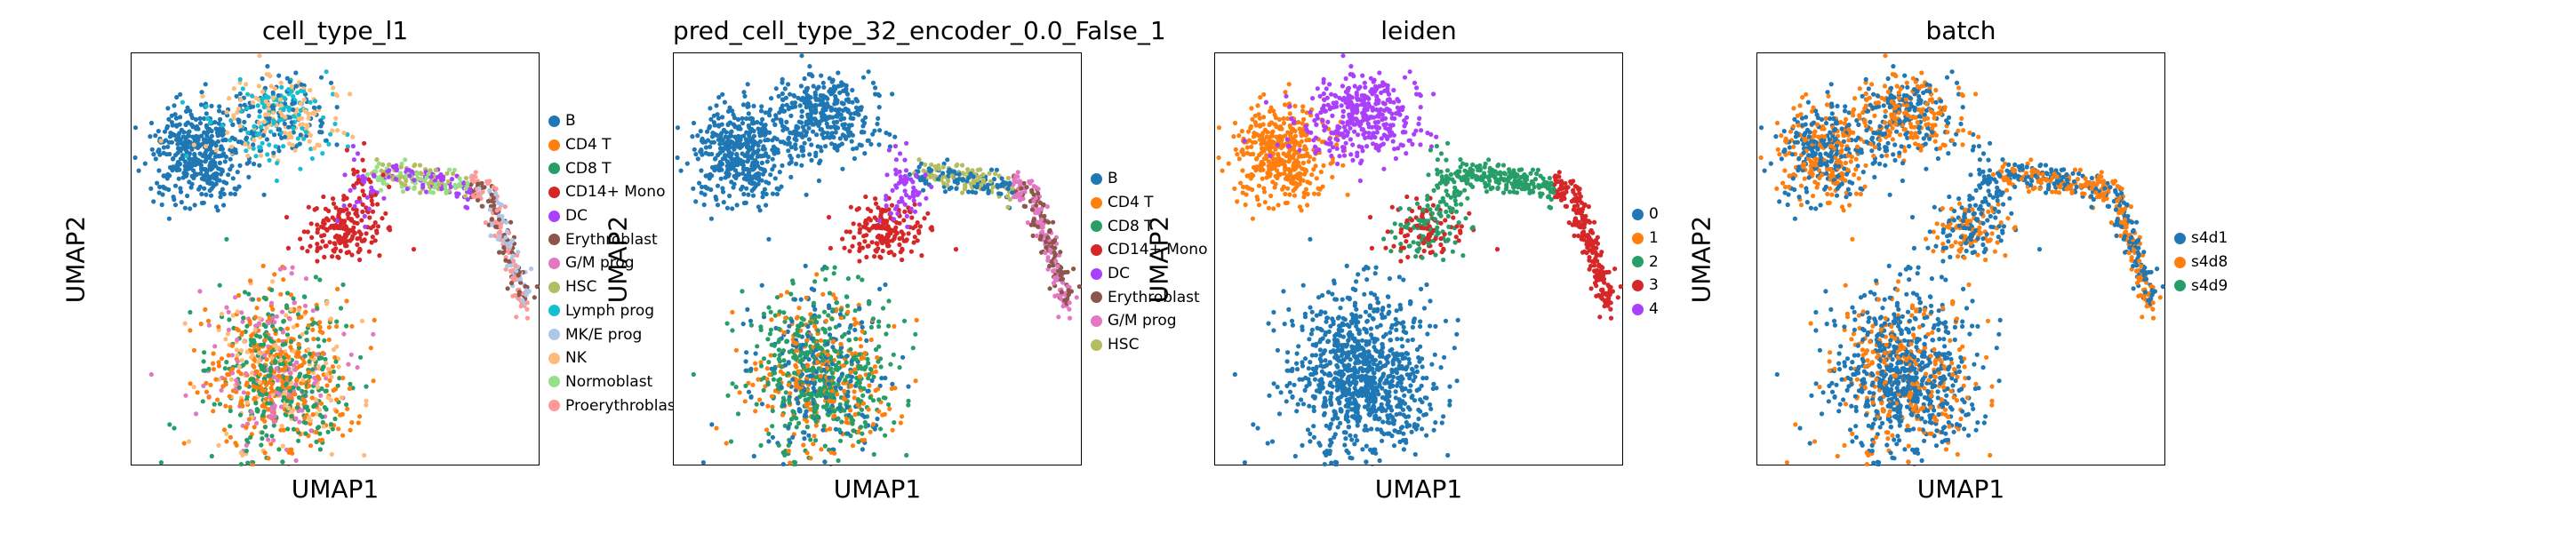 This screenshot has height=533, width=2576. What do you see at coordinates (1149, 226) in the screenshot?
I see `legend-item: CD8 T` at bounding box center [1149, 226].